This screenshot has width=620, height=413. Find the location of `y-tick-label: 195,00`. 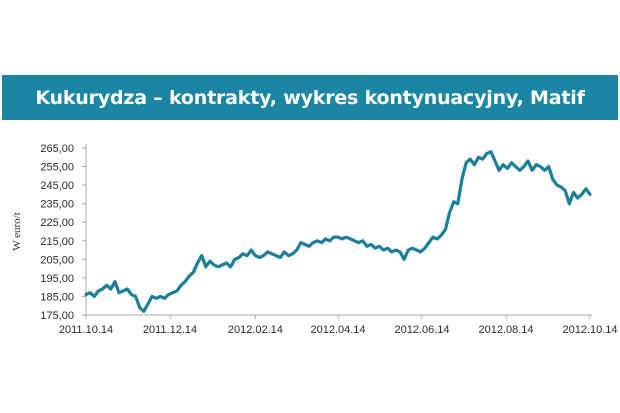

y-tick-label: 195,00 is located at coordinates (57, 279).